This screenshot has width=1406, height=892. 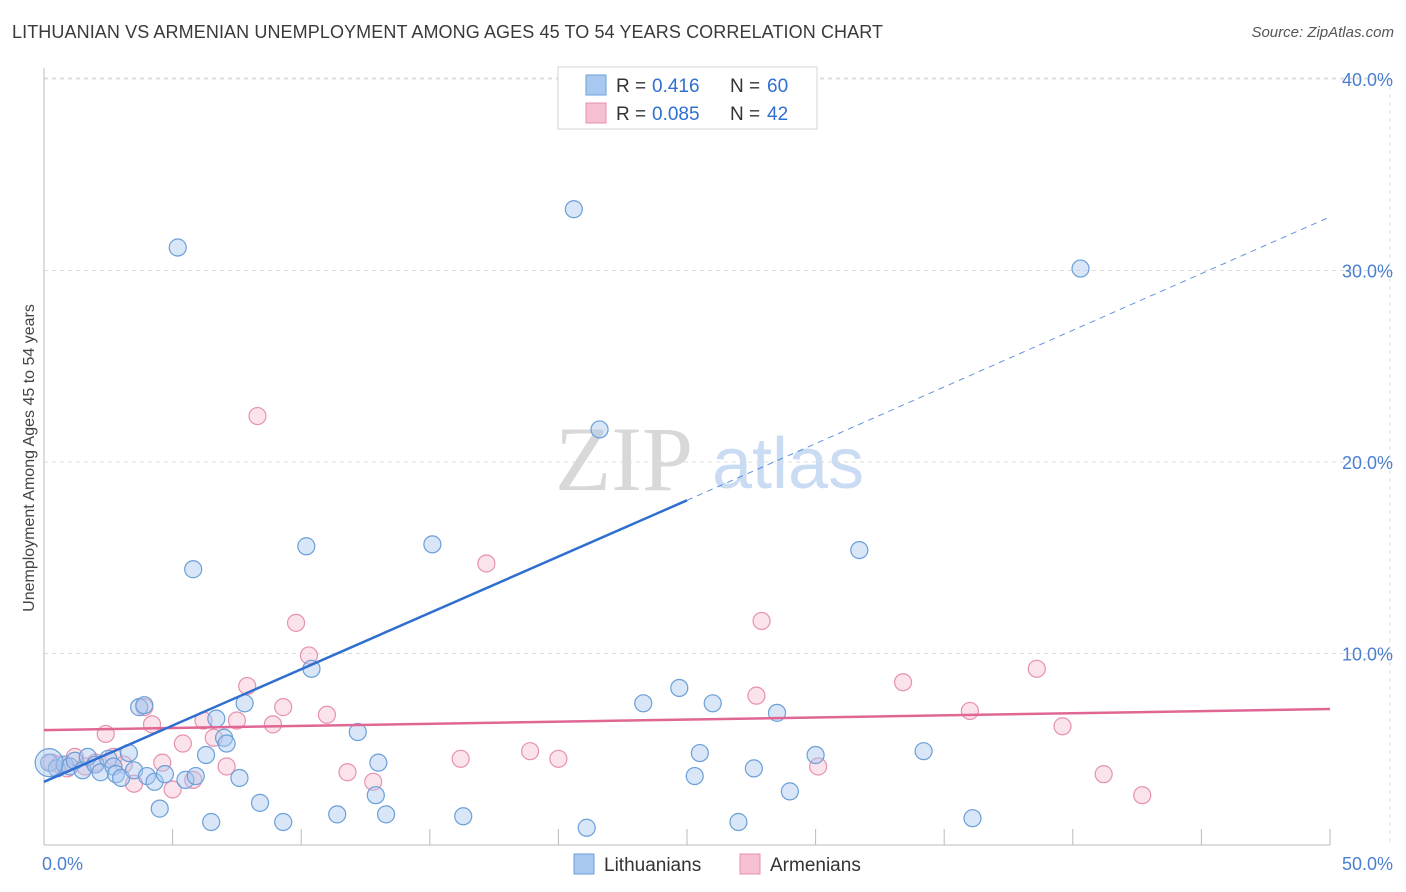 What do you see at coordinates (717, 864) in the screenshot?
I see `legend: Lithuanians Armenians` at bounding box center [717, 864].